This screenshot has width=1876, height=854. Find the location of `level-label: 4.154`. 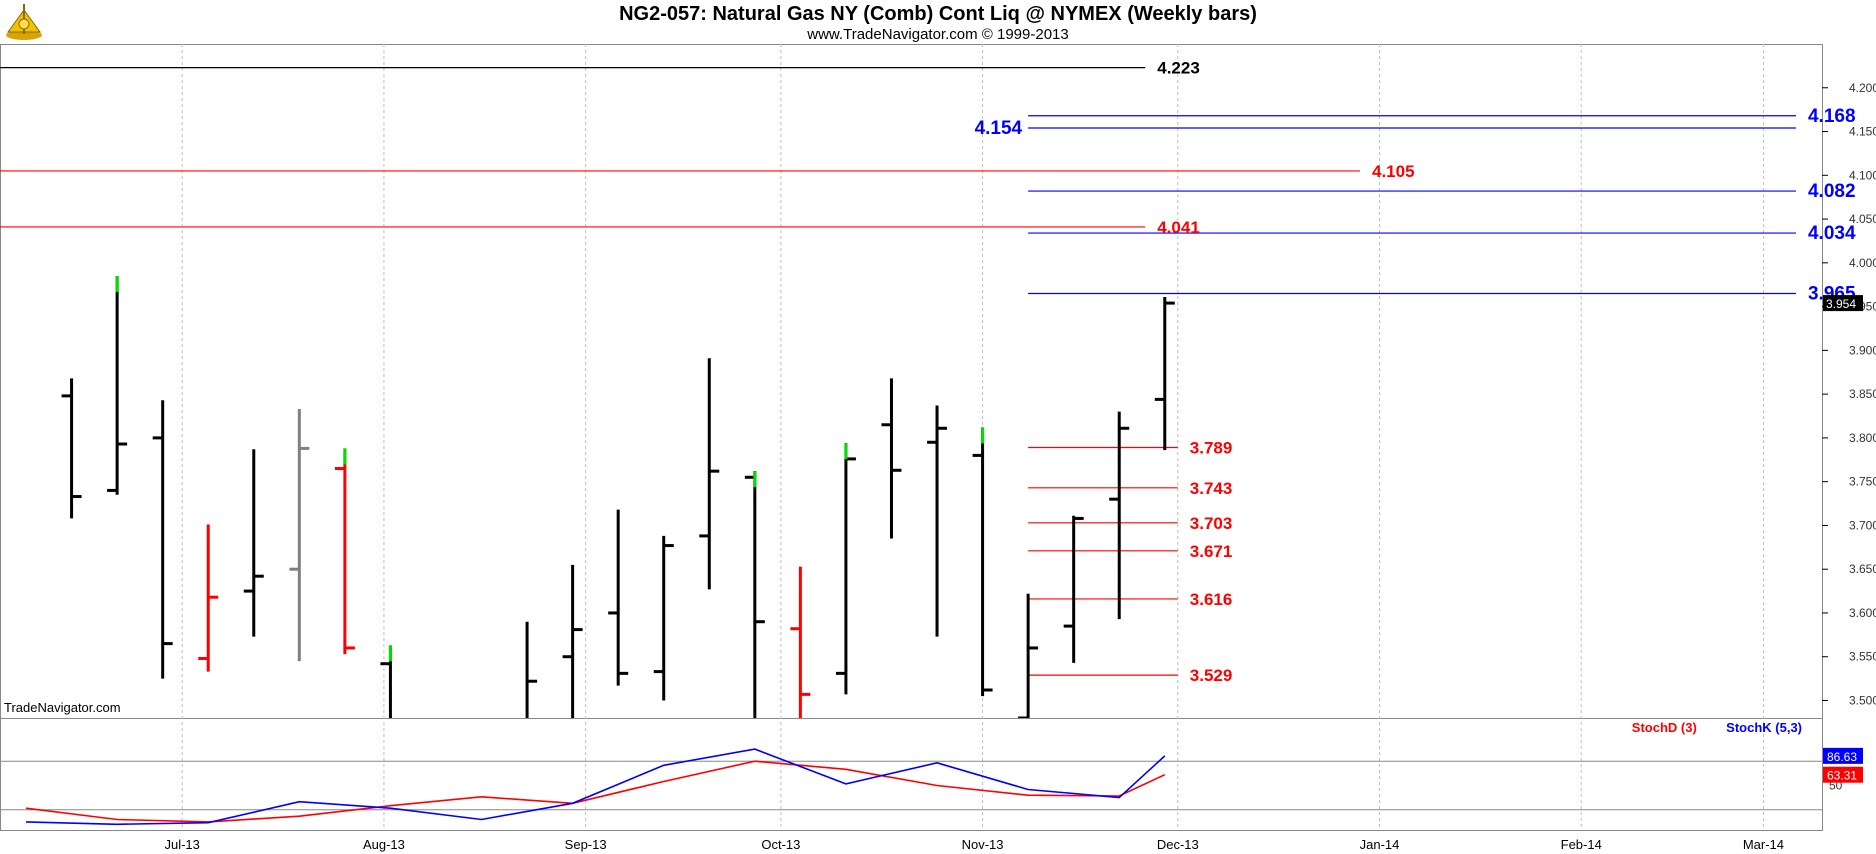

level-label: 4.154 is located at coordinates (999, 128).